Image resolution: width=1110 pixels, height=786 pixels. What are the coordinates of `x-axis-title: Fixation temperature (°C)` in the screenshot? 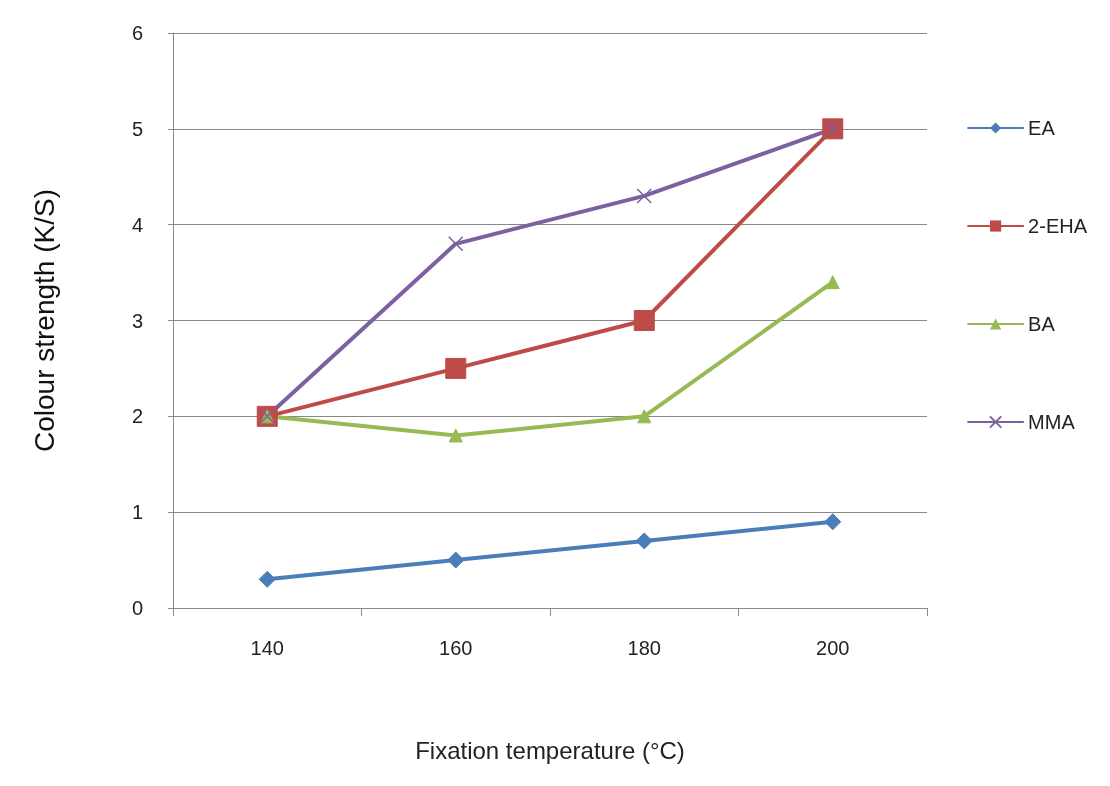 It's located at (550, 750).